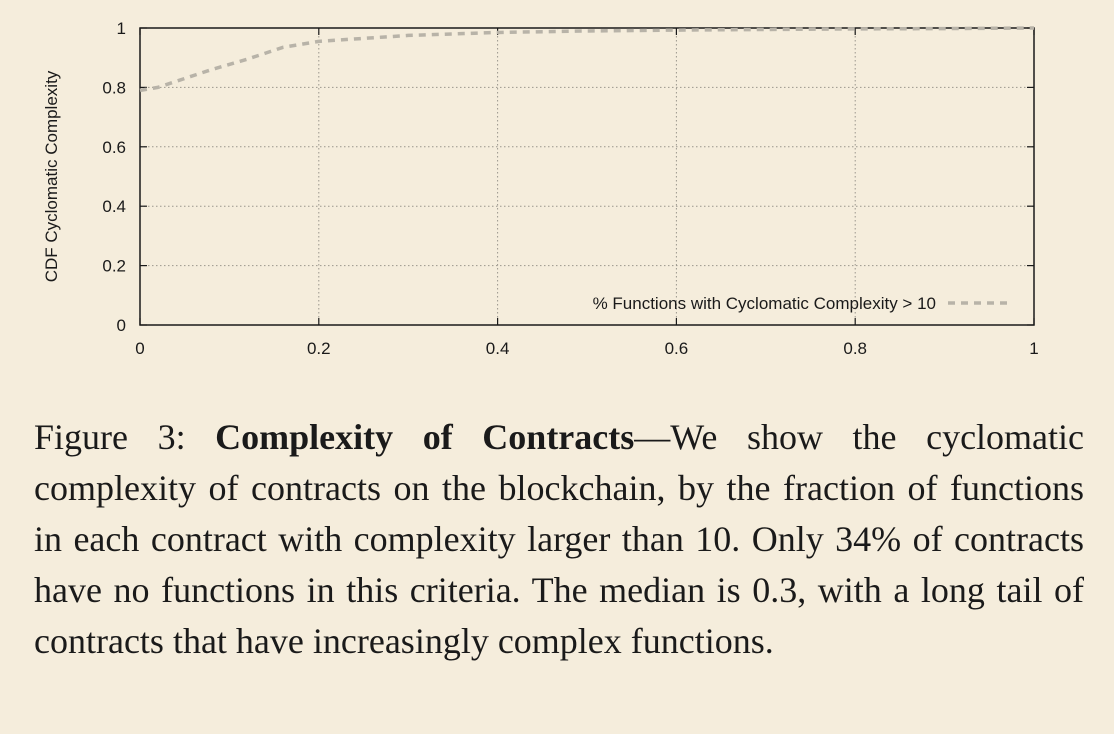 This screenshot has width=1114, height=734. Describe the element at coordinates (1033, 348) in the screenshot. I see `x-tick-label: 1` at that location.